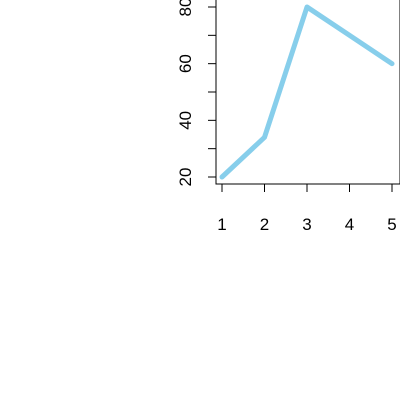  What do you see at coordinates (221, 224) in the screenshot?
I see `x-tick-label: 1` at bounding box center [221, 224].